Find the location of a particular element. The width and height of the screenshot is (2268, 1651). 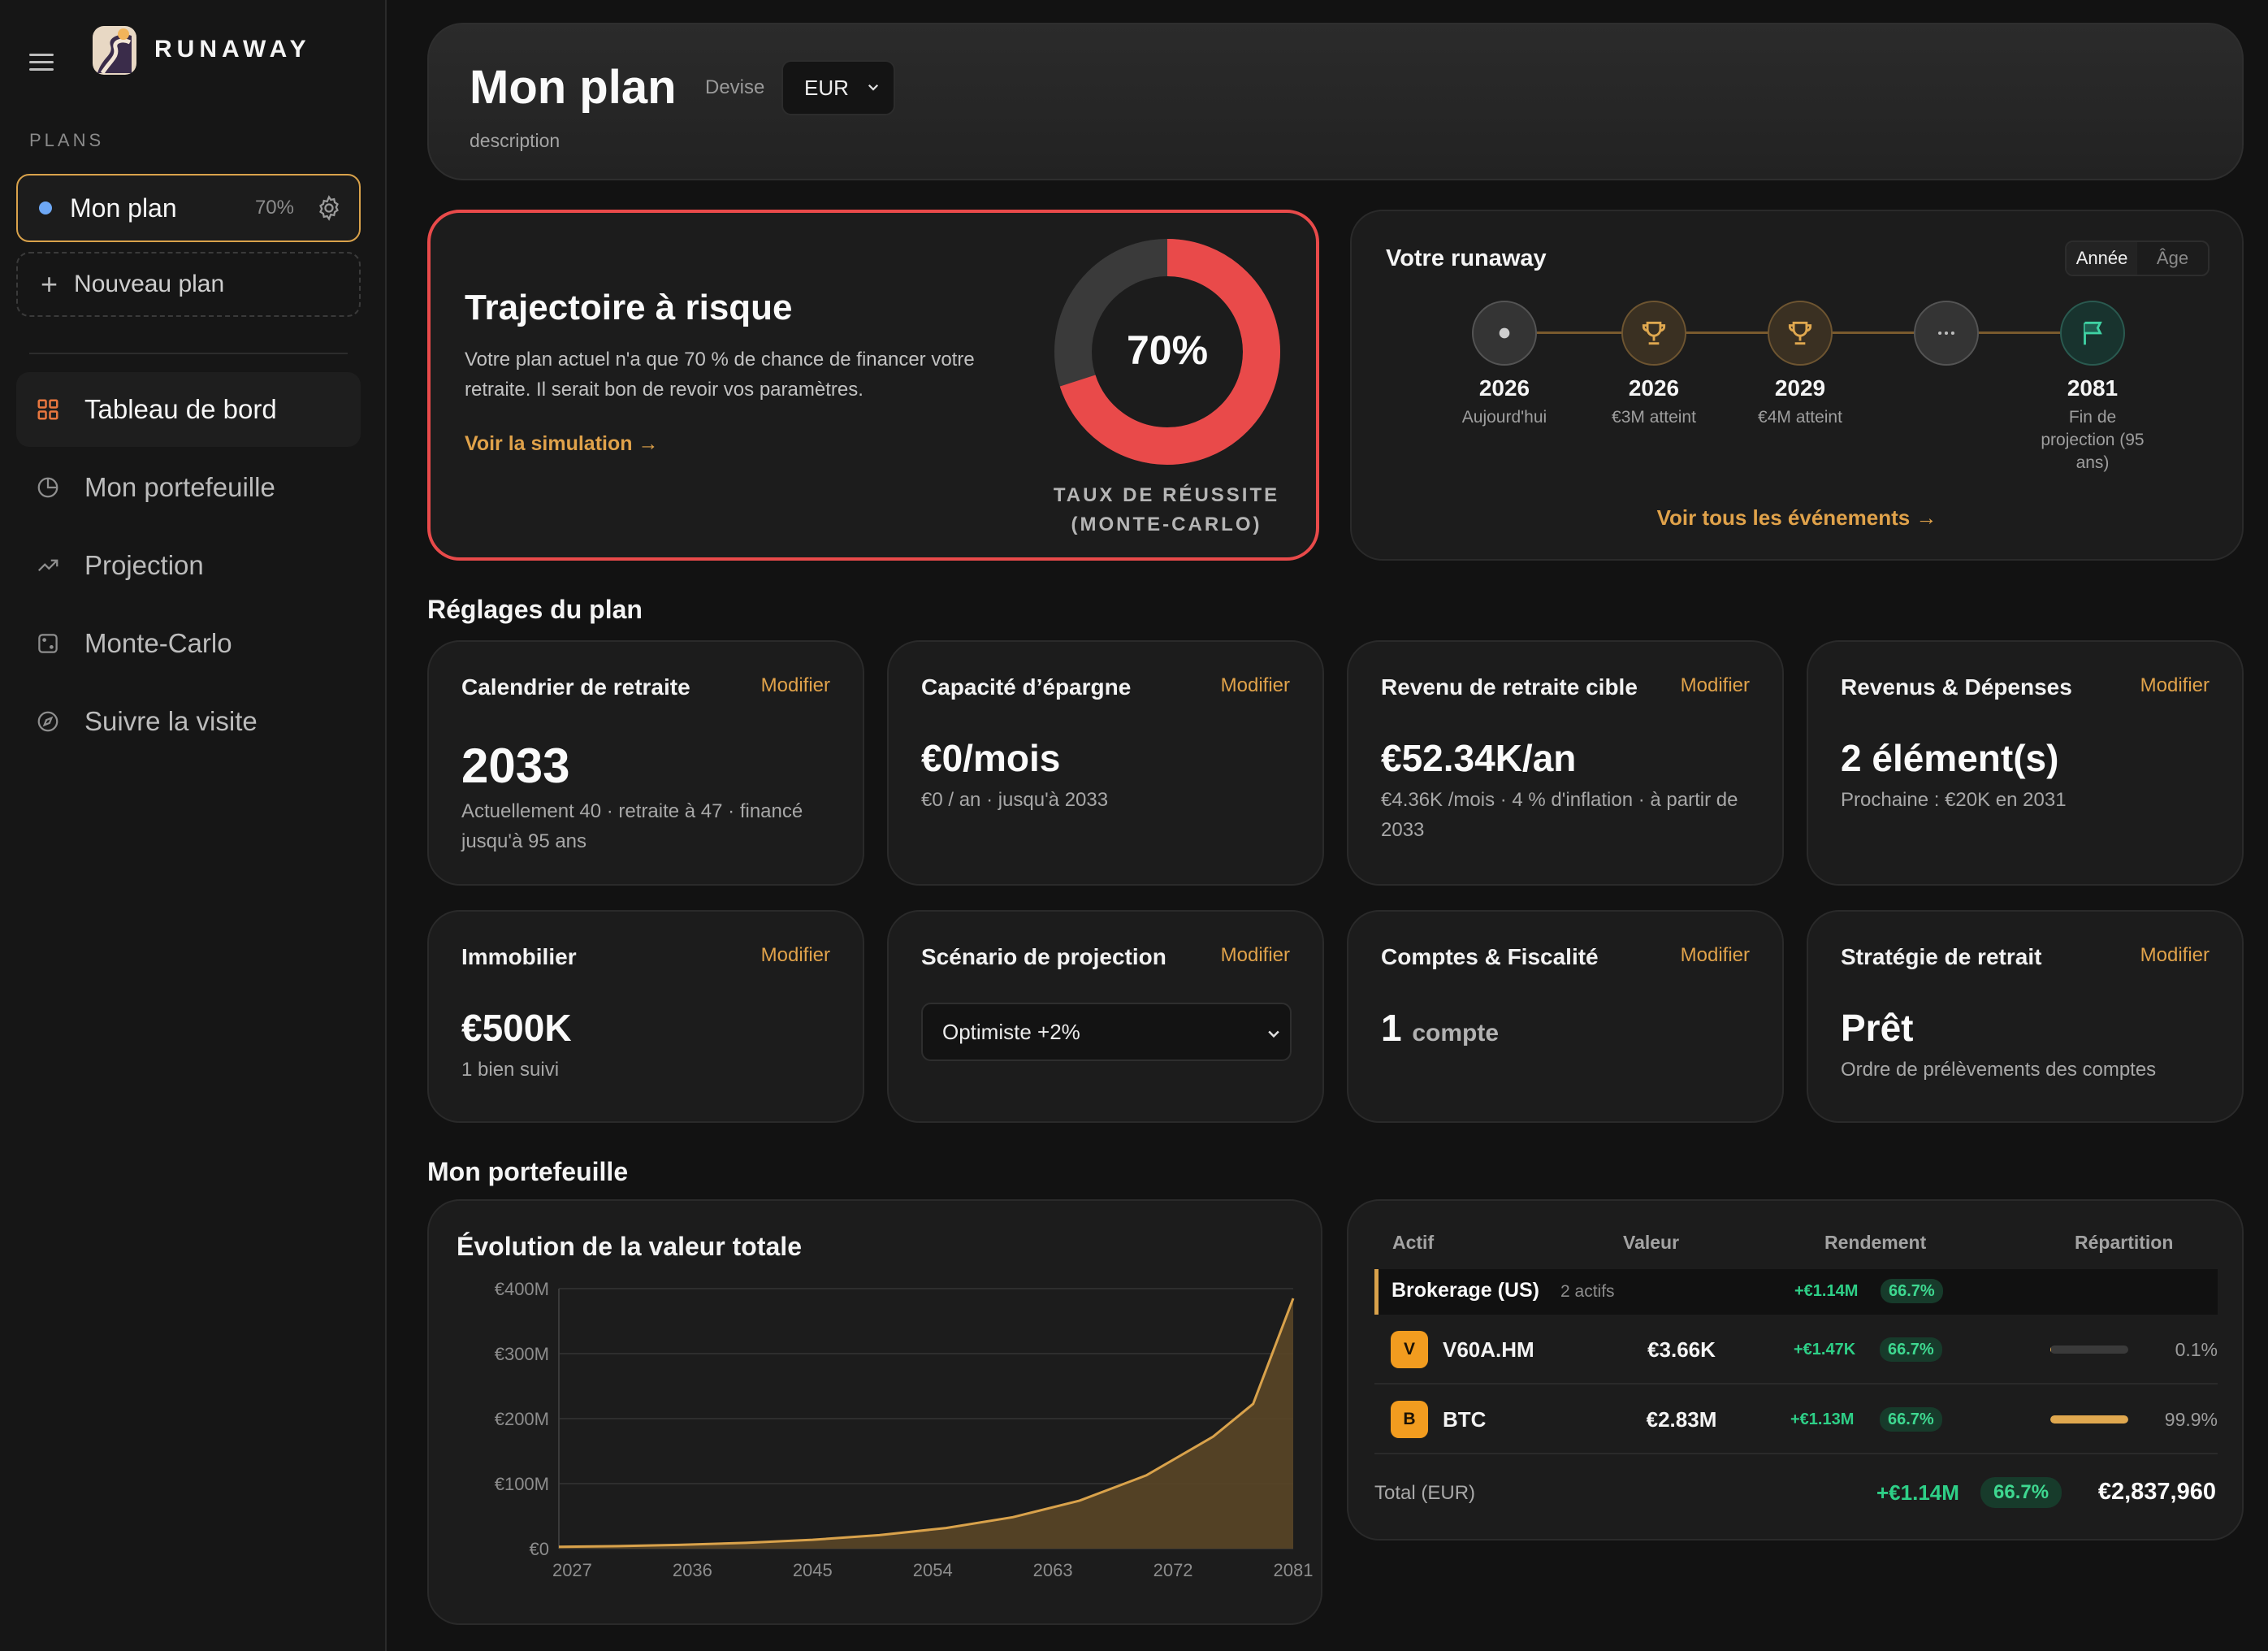

timeline-node-4m is located at coordinates (1800, 334).